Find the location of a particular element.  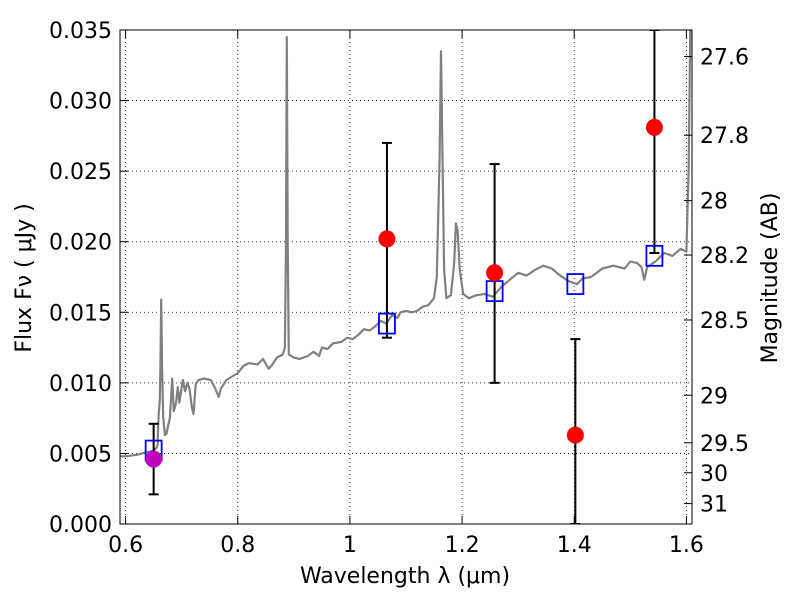

y-tick-label: 0.005 is located at coordinates (80, 454).